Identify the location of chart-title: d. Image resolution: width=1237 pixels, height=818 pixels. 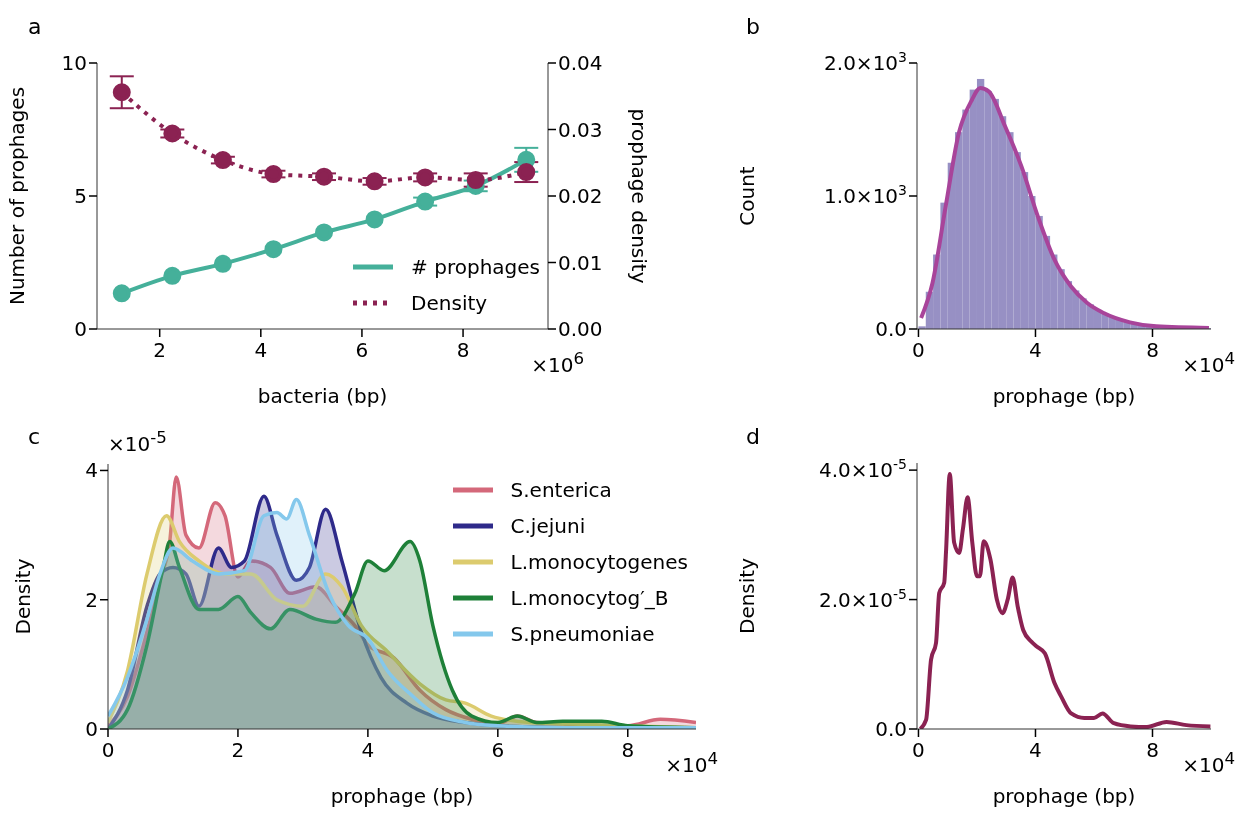
(753, 436).